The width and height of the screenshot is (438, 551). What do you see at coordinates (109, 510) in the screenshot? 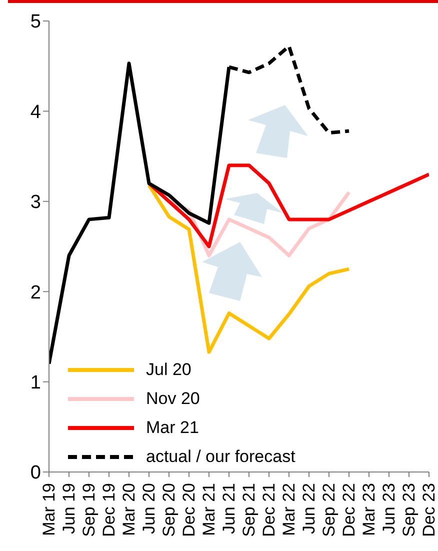
I see `x-tick-label: Dec 19` at bounding box center [109, 510].